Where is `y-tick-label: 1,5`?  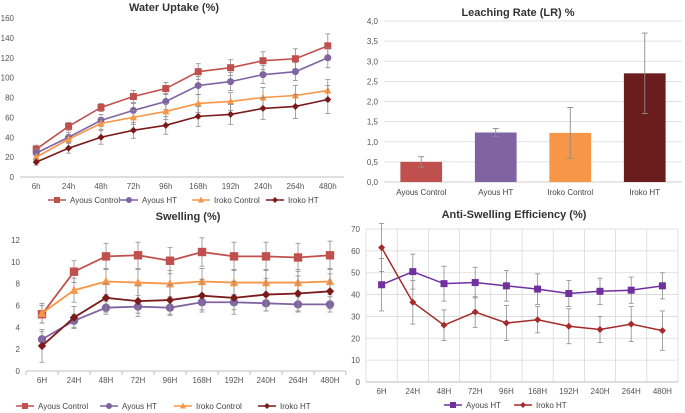 y-tick-label: 1,5 is located at coordinates (373, 122).